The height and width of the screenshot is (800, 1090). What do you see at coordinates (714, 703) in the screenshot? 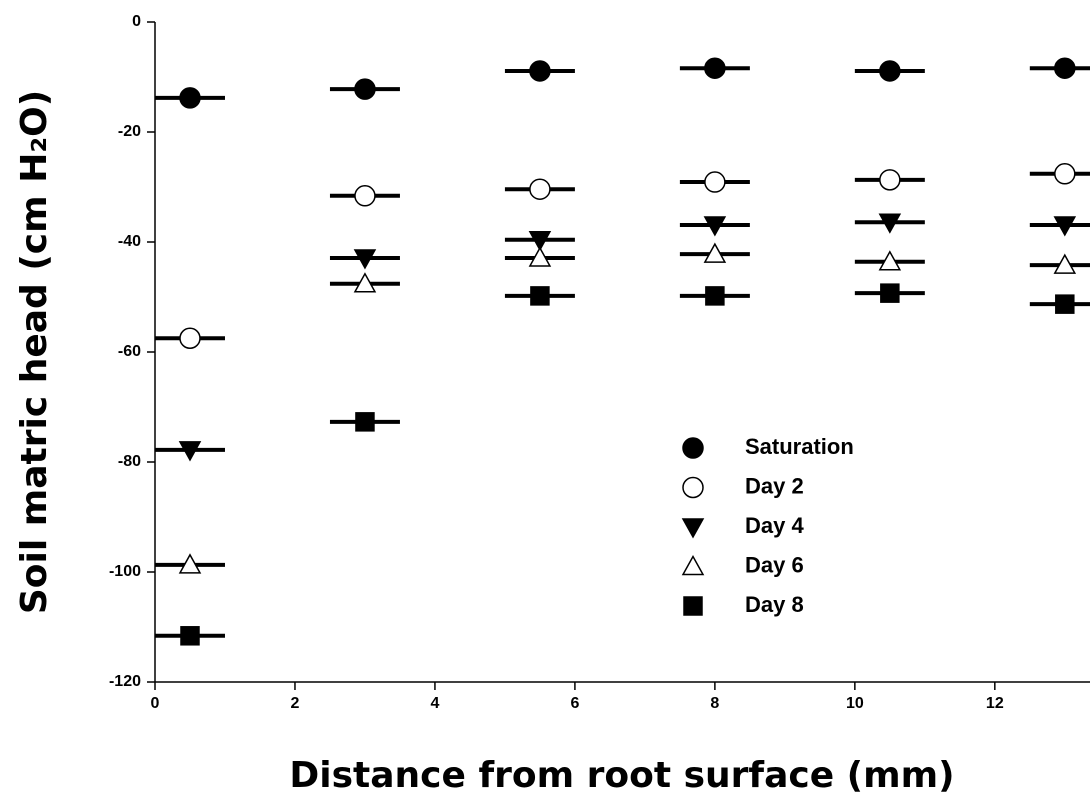
I see `x-tick-label: 8` at bounding box center [714, 703].